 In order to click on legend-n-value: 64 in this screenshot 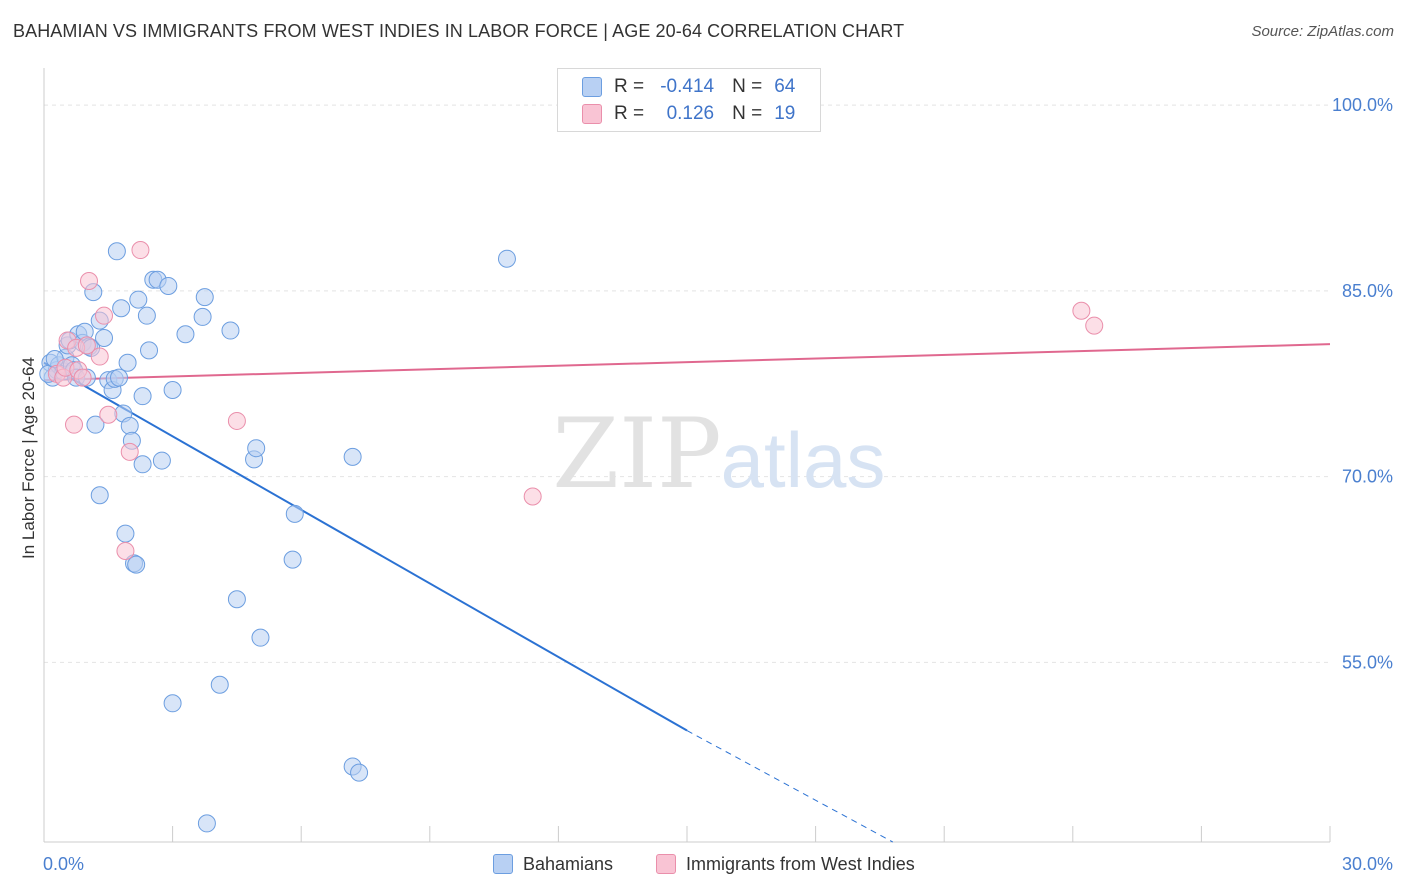, I will do `click(785, 86)`.